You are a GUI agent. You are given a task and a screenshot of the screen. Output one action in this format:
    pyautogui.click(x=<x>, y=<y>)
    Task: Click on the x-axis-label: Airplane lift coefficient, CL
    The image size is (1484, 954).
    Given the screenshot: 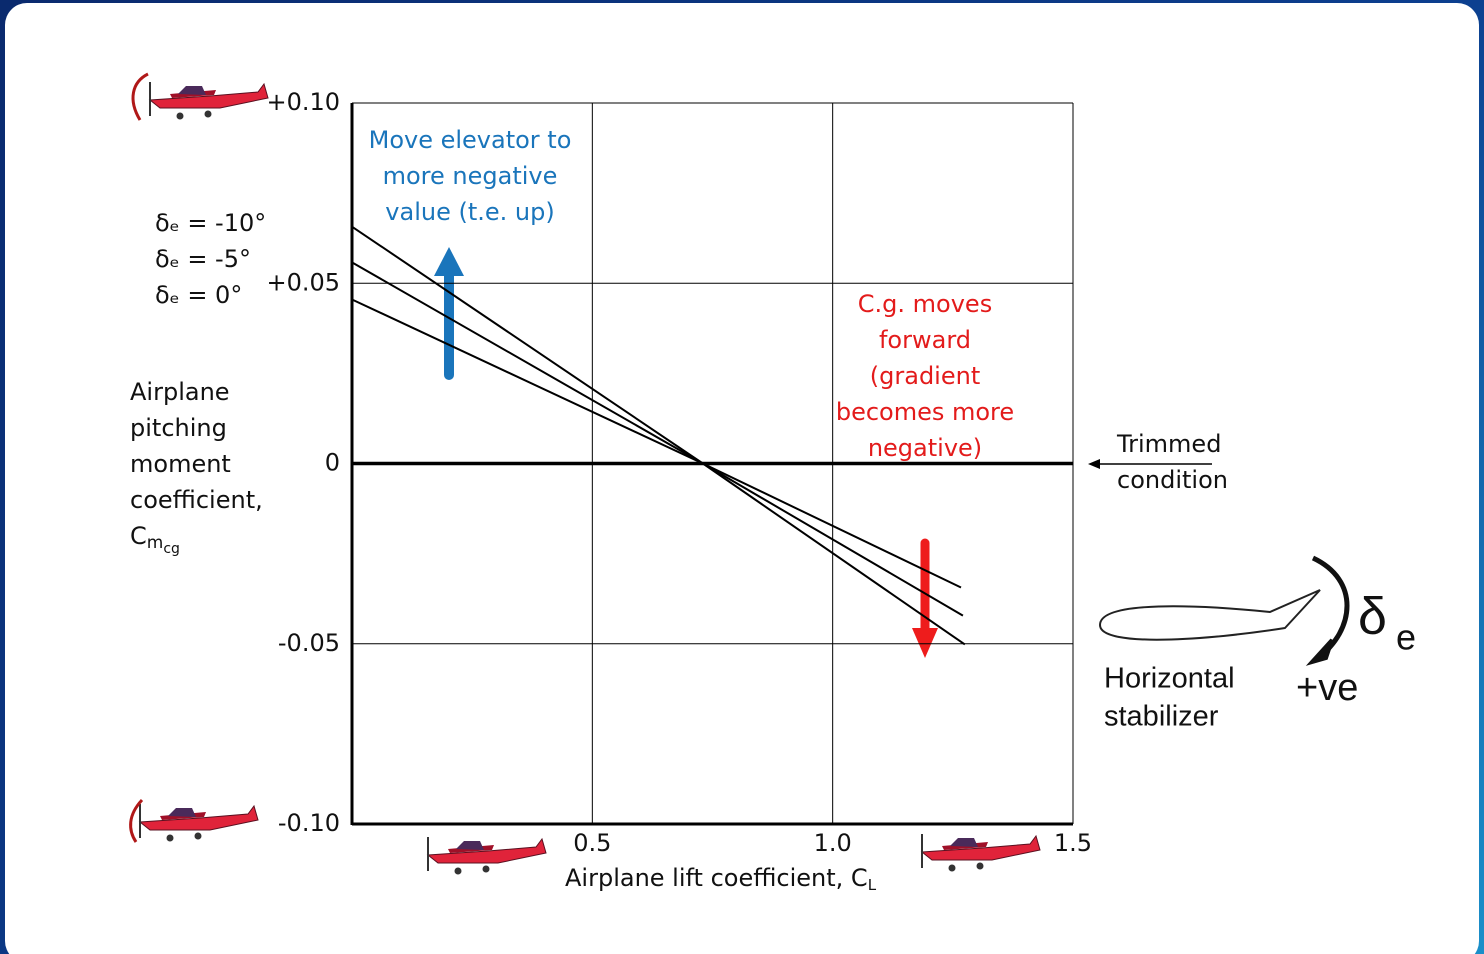 What is the action you would take?
    pyautogui.click(x=721, y=879)
    